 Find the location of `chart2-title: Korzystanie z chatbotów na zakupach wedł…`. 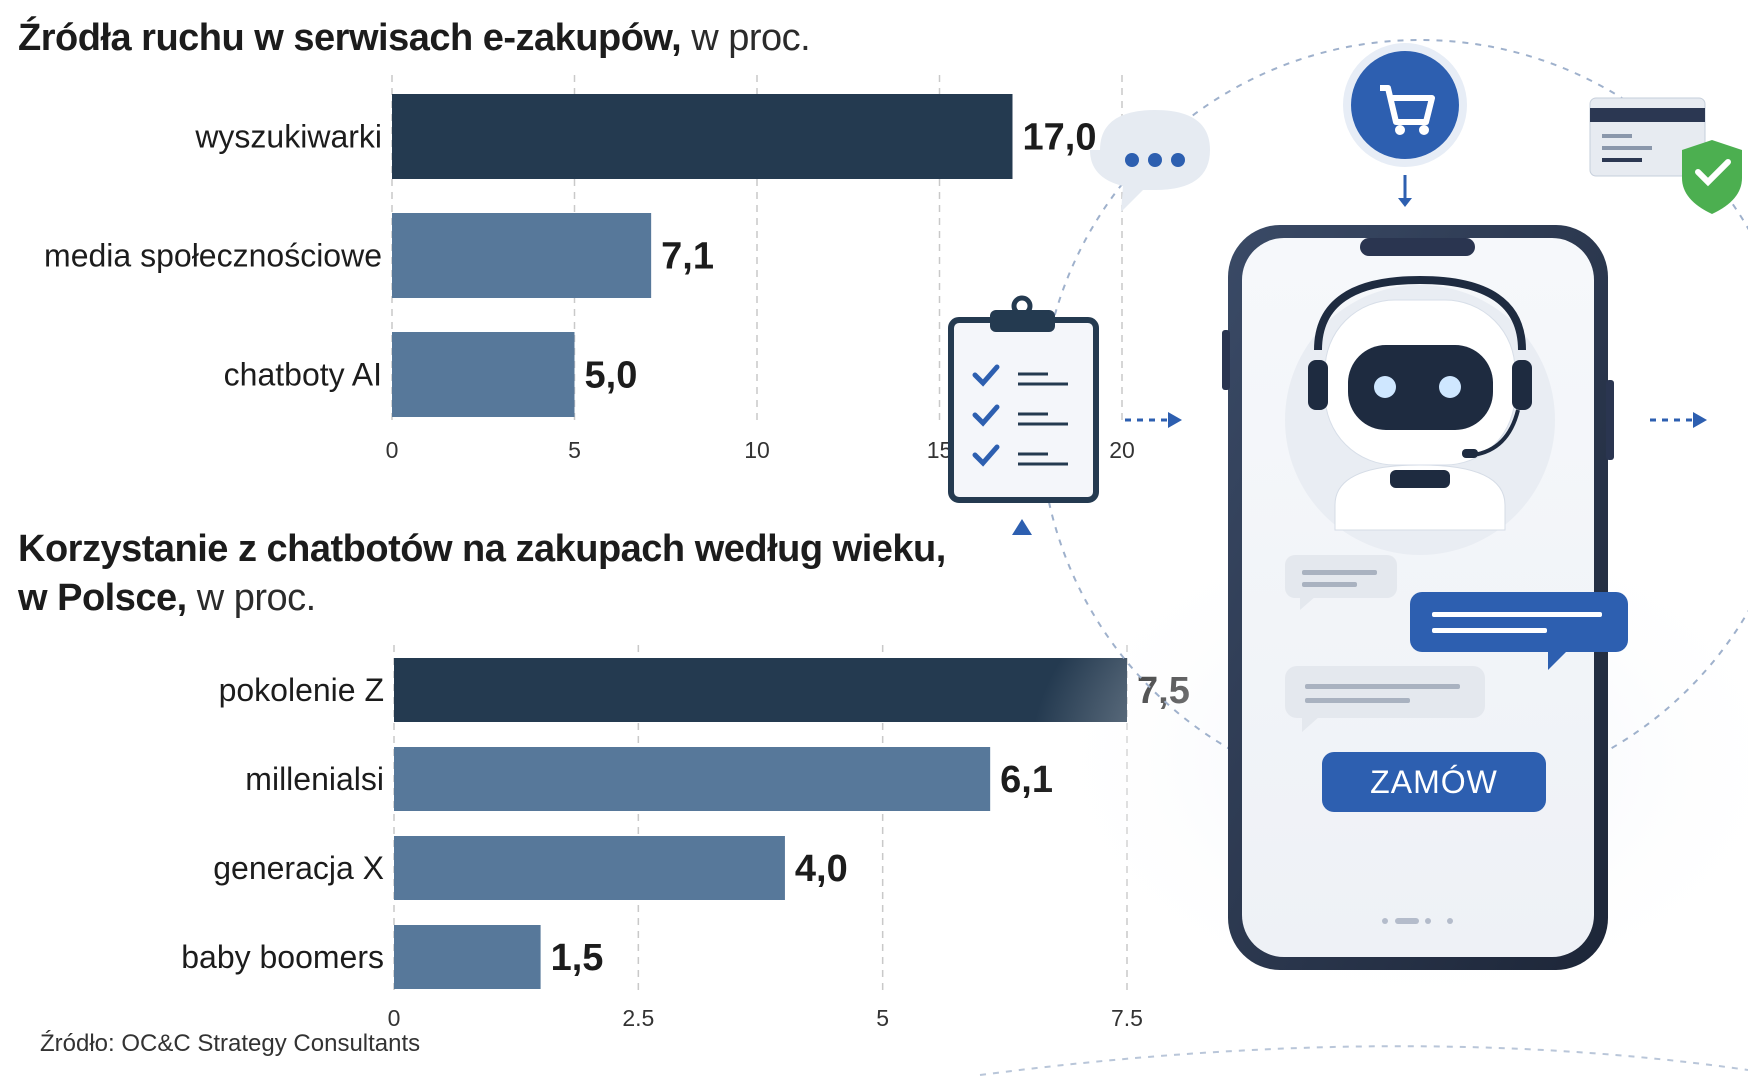

chart2-title: Korzystanie z chatbotów na zakupach wedł… is located at coordinates (482, 574).